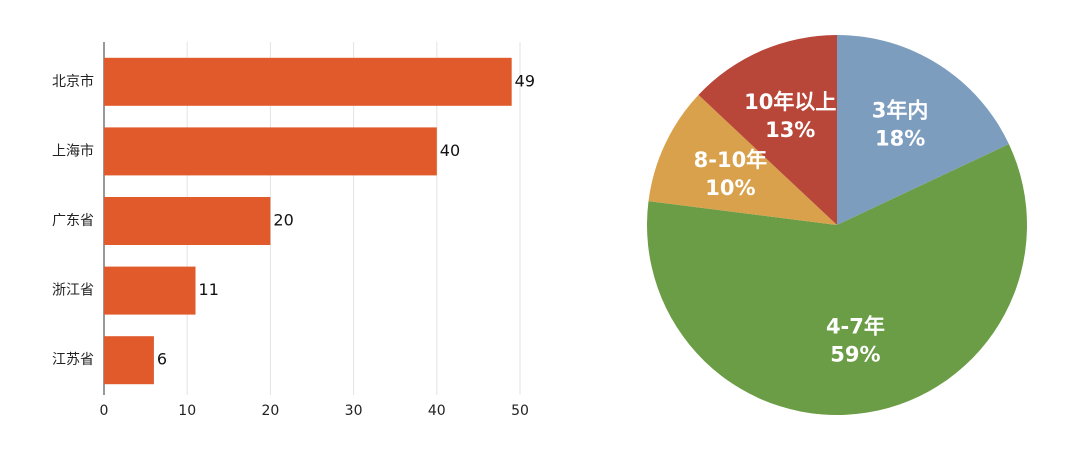 The width and height of the screenshot is (1080, 450). What do you see at coordinates (73, 221) in the screenshot?
I see `category-label: 广东省` at bounding box center [73, 221].